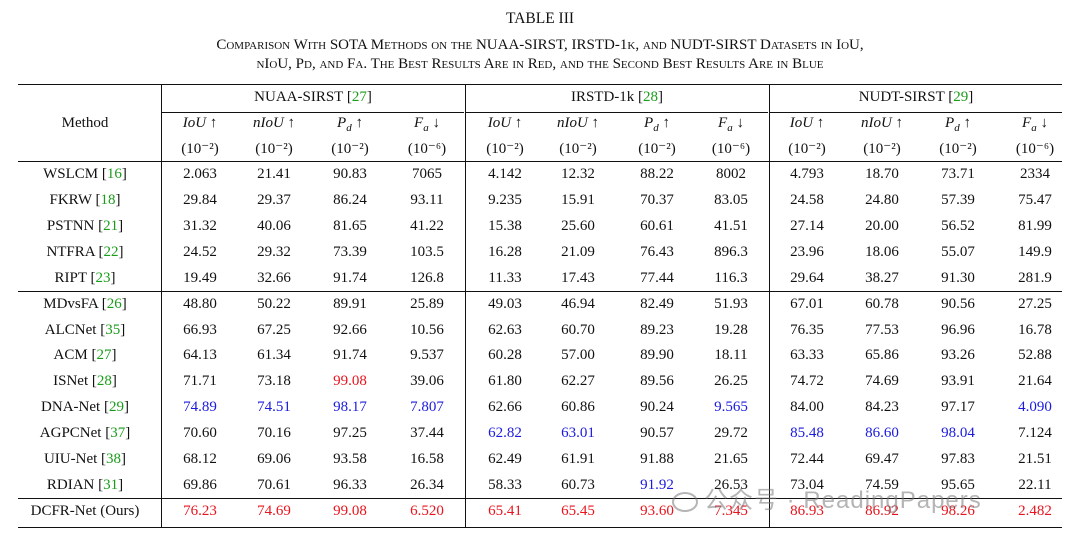 This screenshot has height=538, width=1080. Describe the element at coordinates (807, 381) in the screenshot. I see `table-cell: 74.72` at that location.